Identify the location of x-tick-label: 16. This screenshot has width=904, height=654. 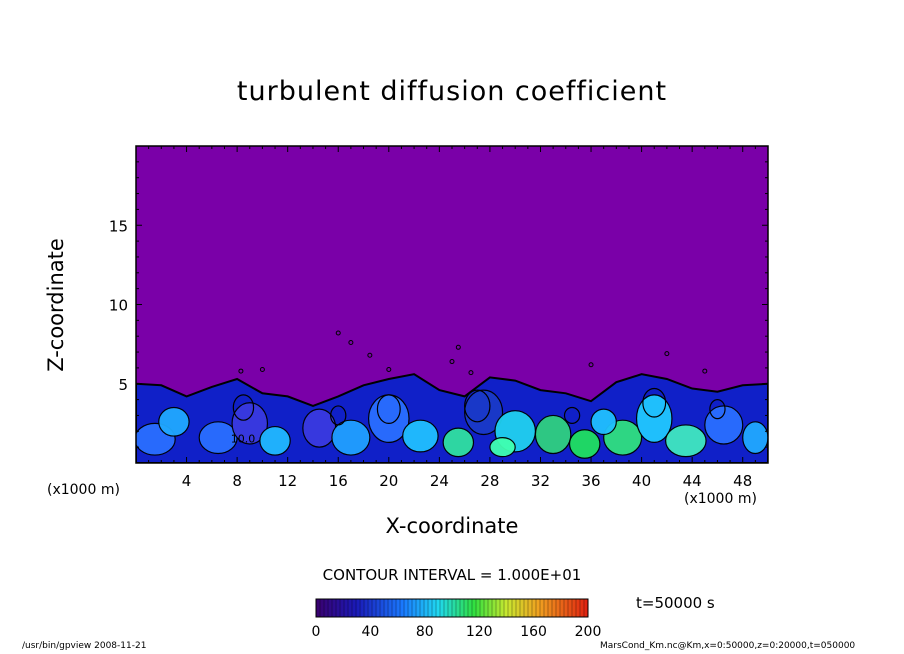
(338, 481).